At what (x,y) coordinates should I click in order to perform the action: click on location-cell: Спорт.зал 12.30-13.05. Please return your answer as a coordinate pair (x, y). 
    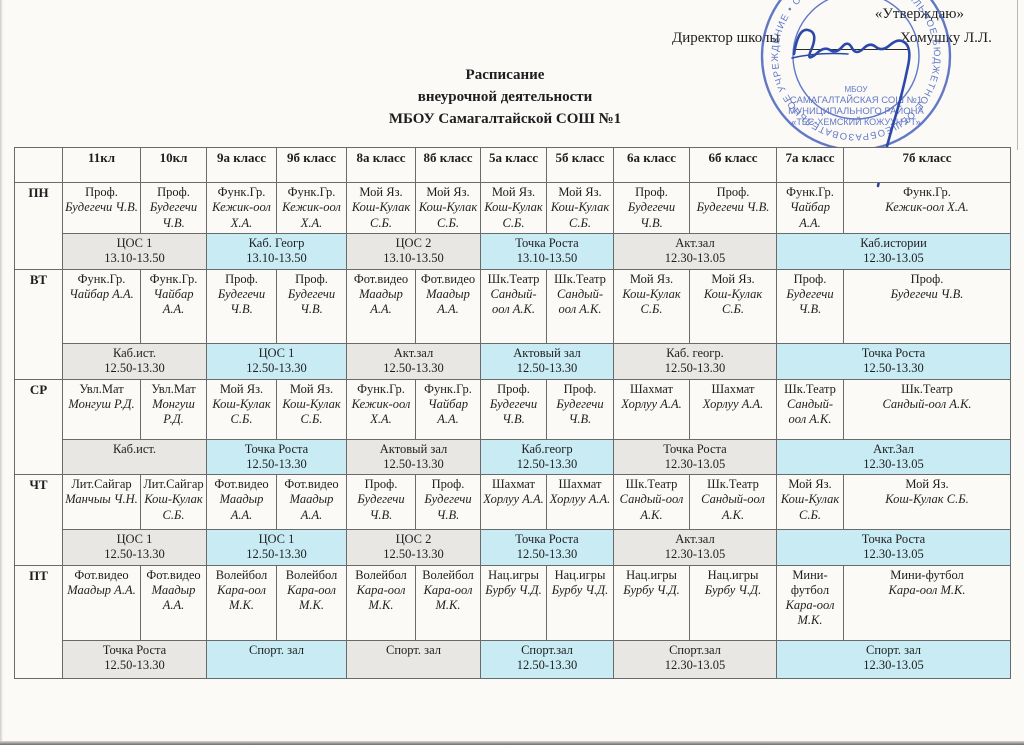
    Looking at the image, I should click on (695, 659).